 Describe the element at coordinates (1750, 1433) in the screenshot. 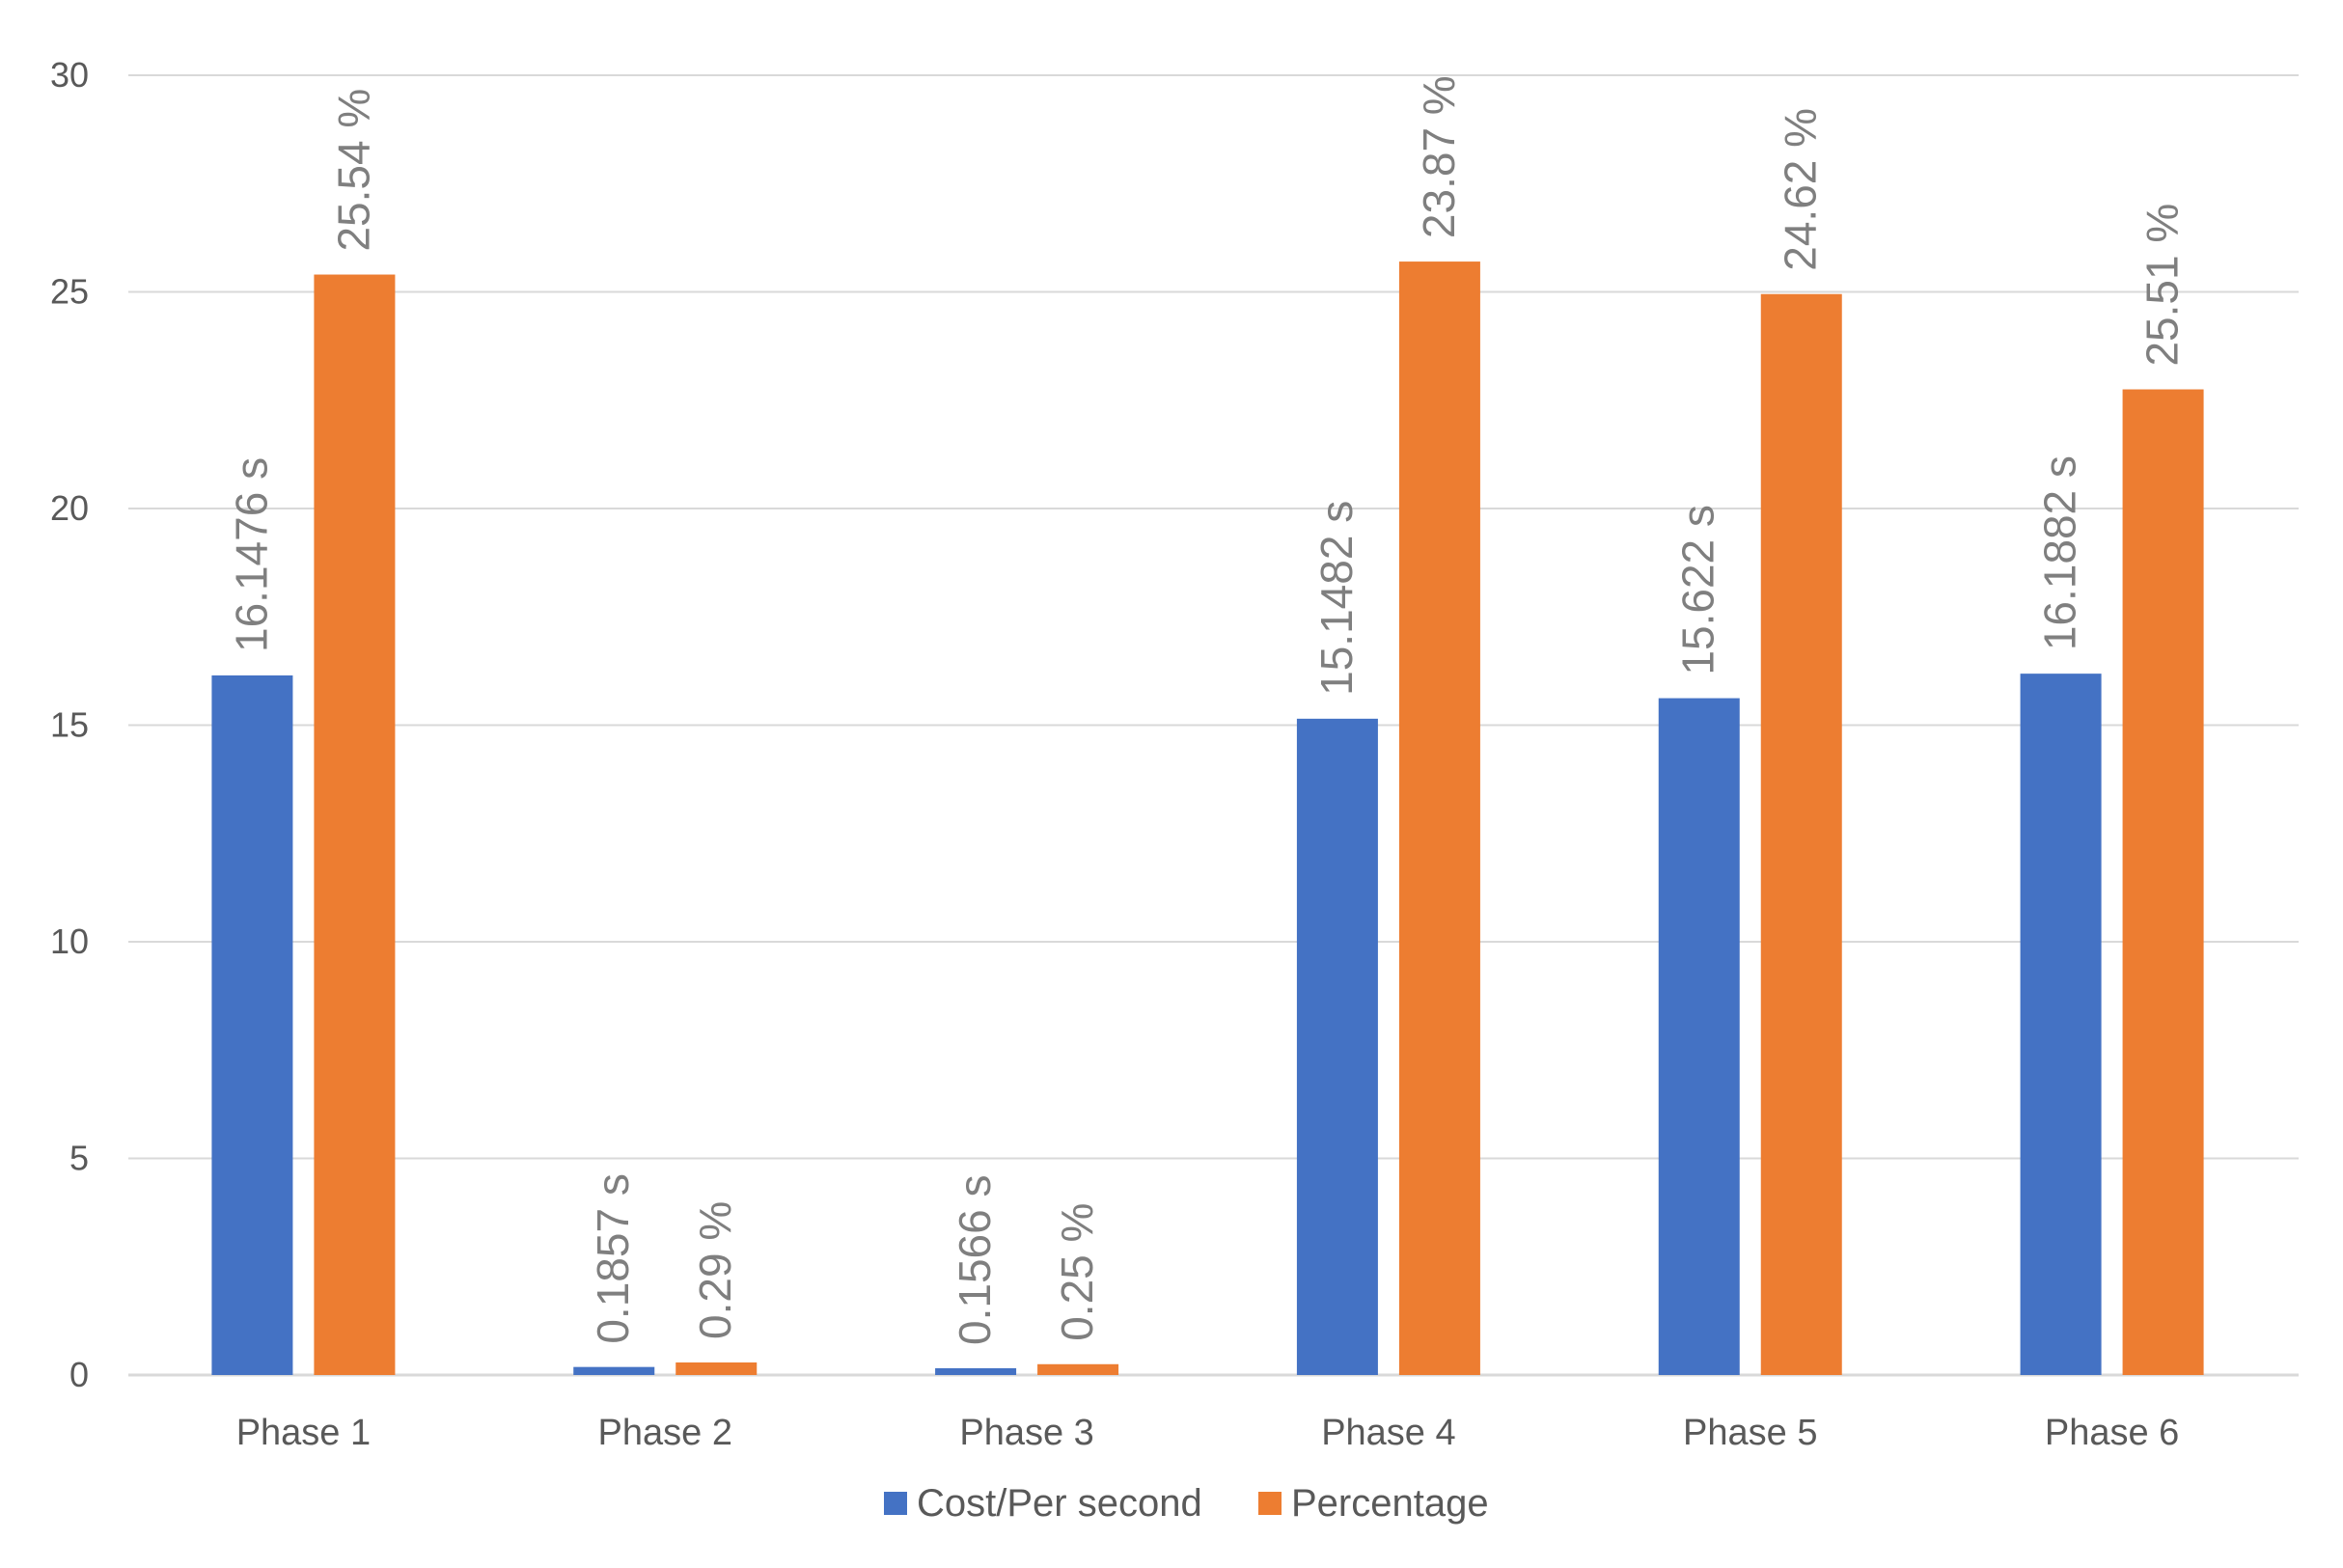

I see `category-label: Phase 5` at that location.